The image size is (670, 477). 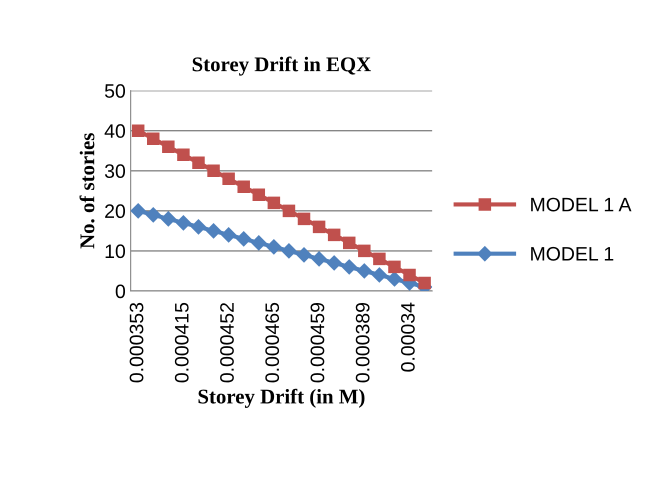 What do you see at coordinates (281, 66) in the screenshot?
I see `chart-title: Storey Drift in EQX` at bounding box center [281, 66].